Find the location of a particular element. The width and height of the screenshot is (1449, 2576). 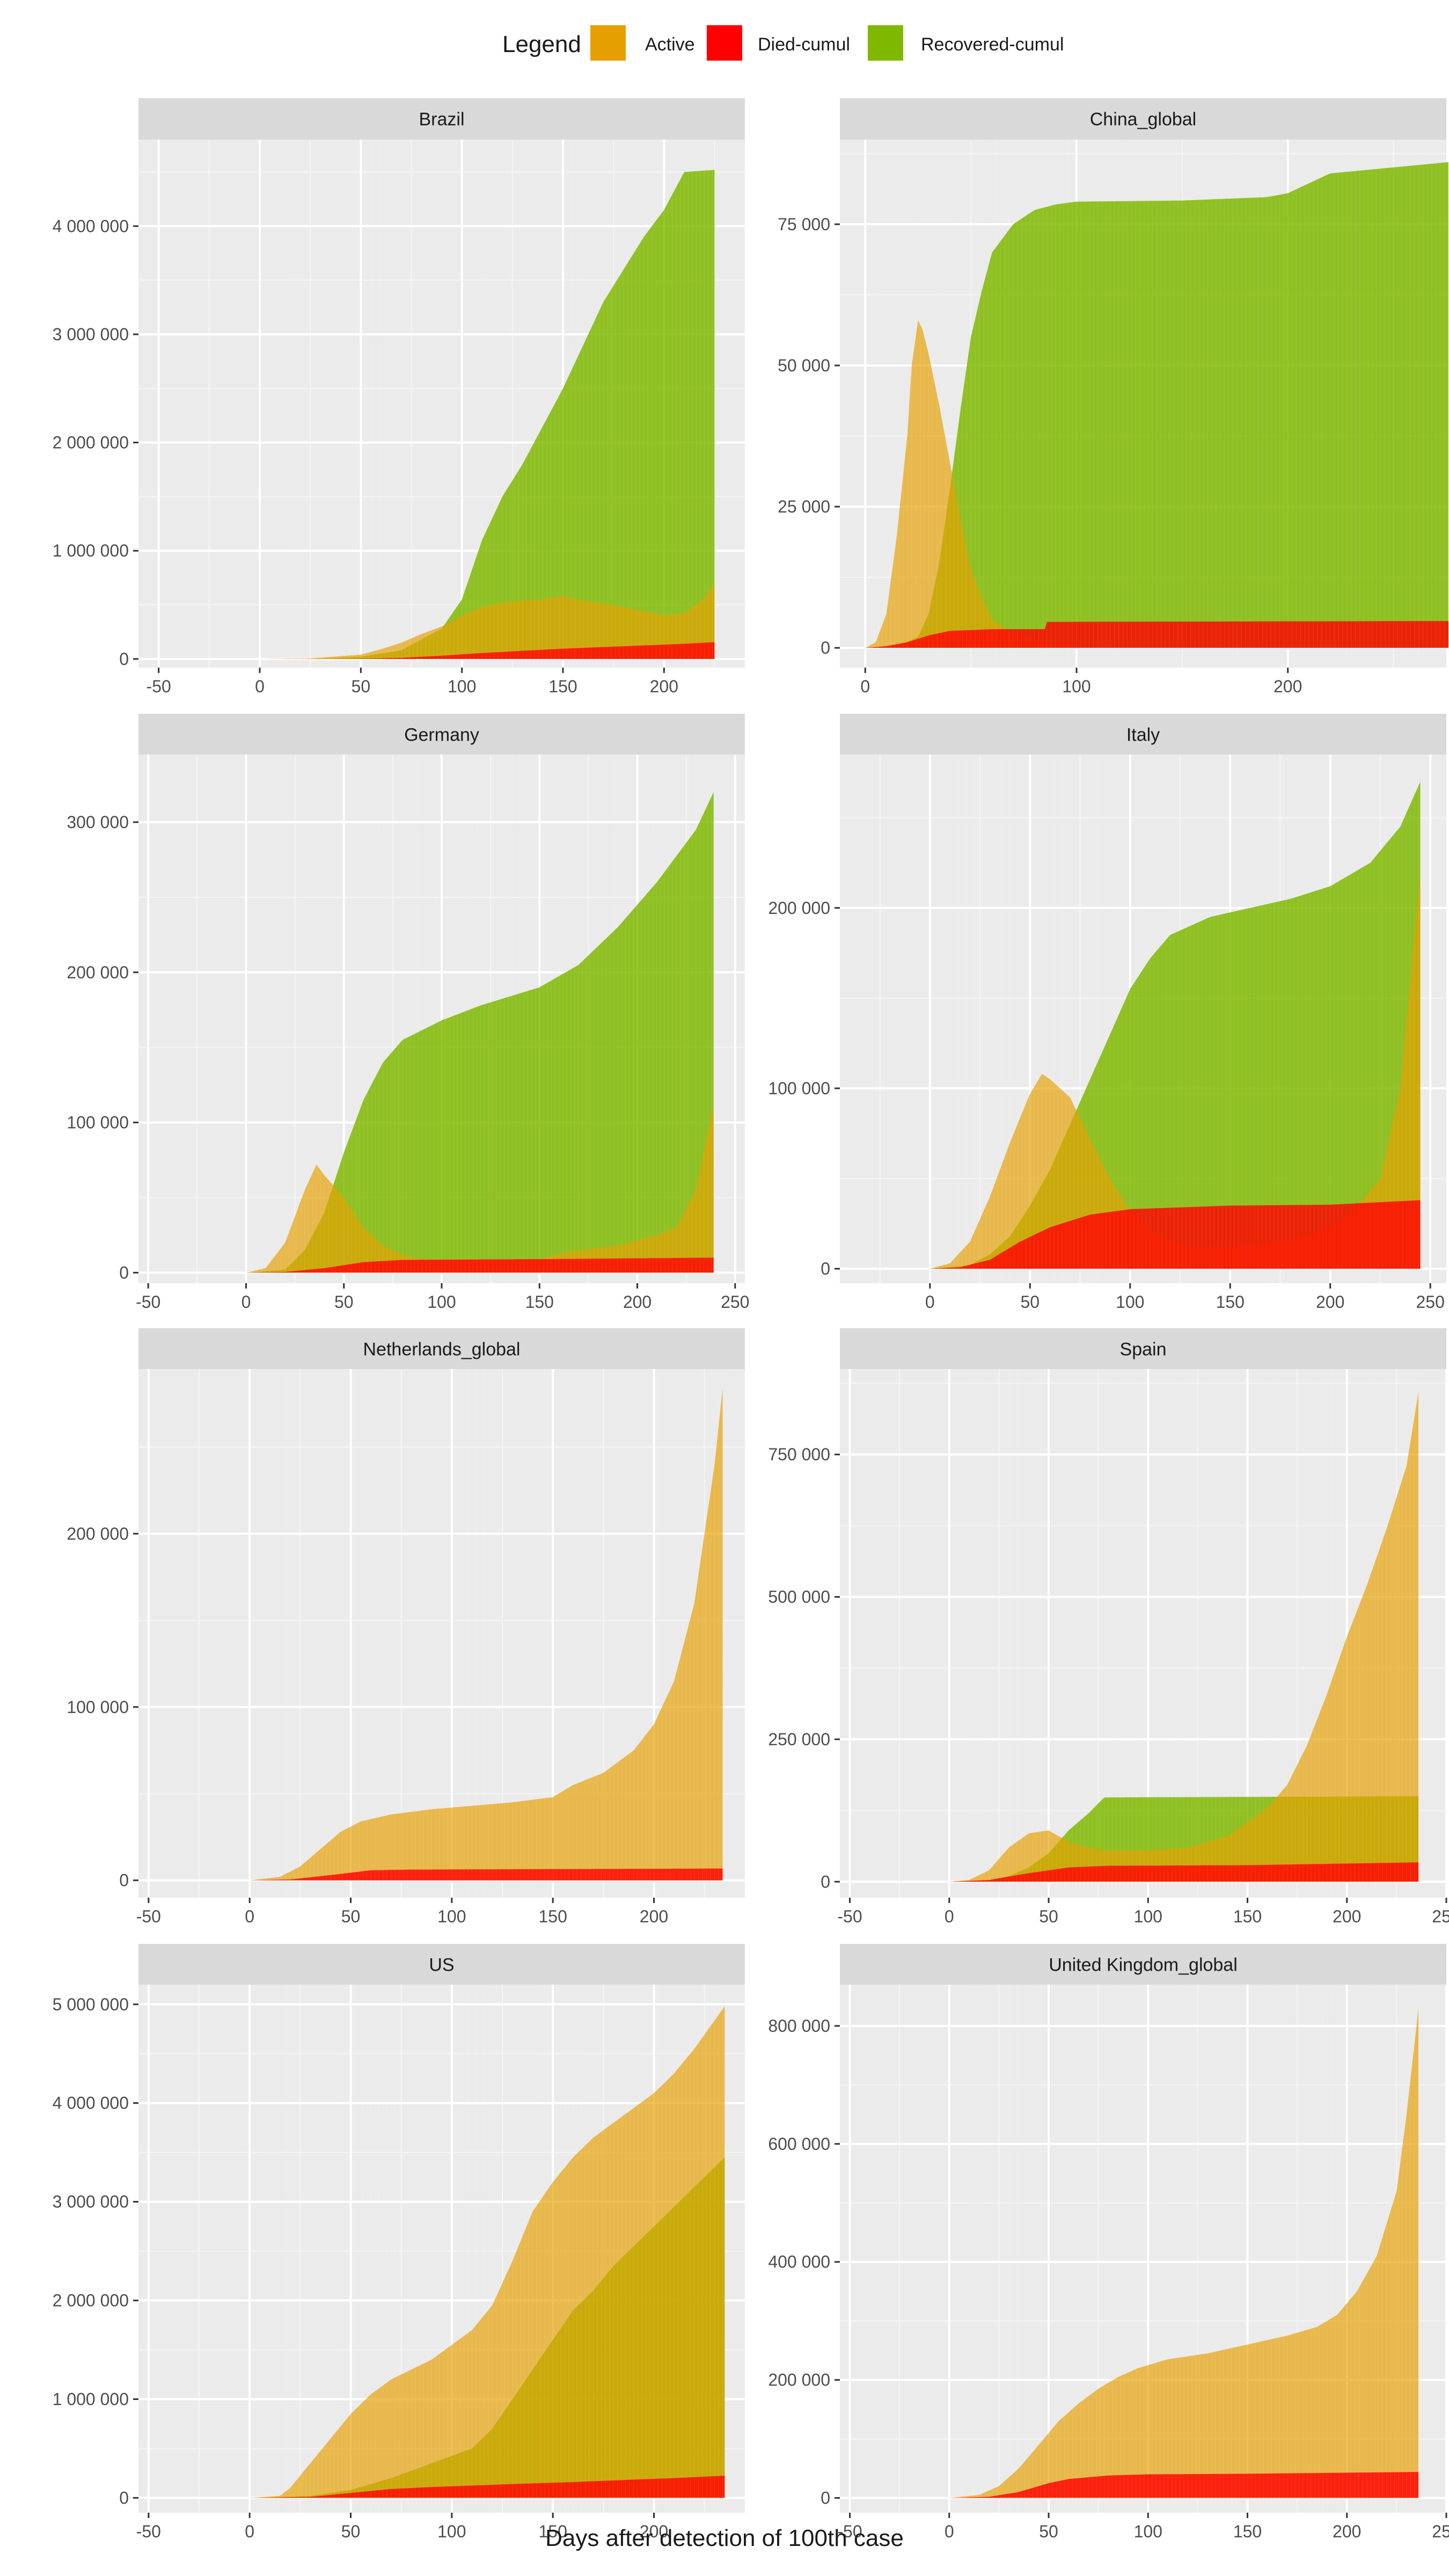

panel-title: Spain is located at coordinates (1143, 1350).